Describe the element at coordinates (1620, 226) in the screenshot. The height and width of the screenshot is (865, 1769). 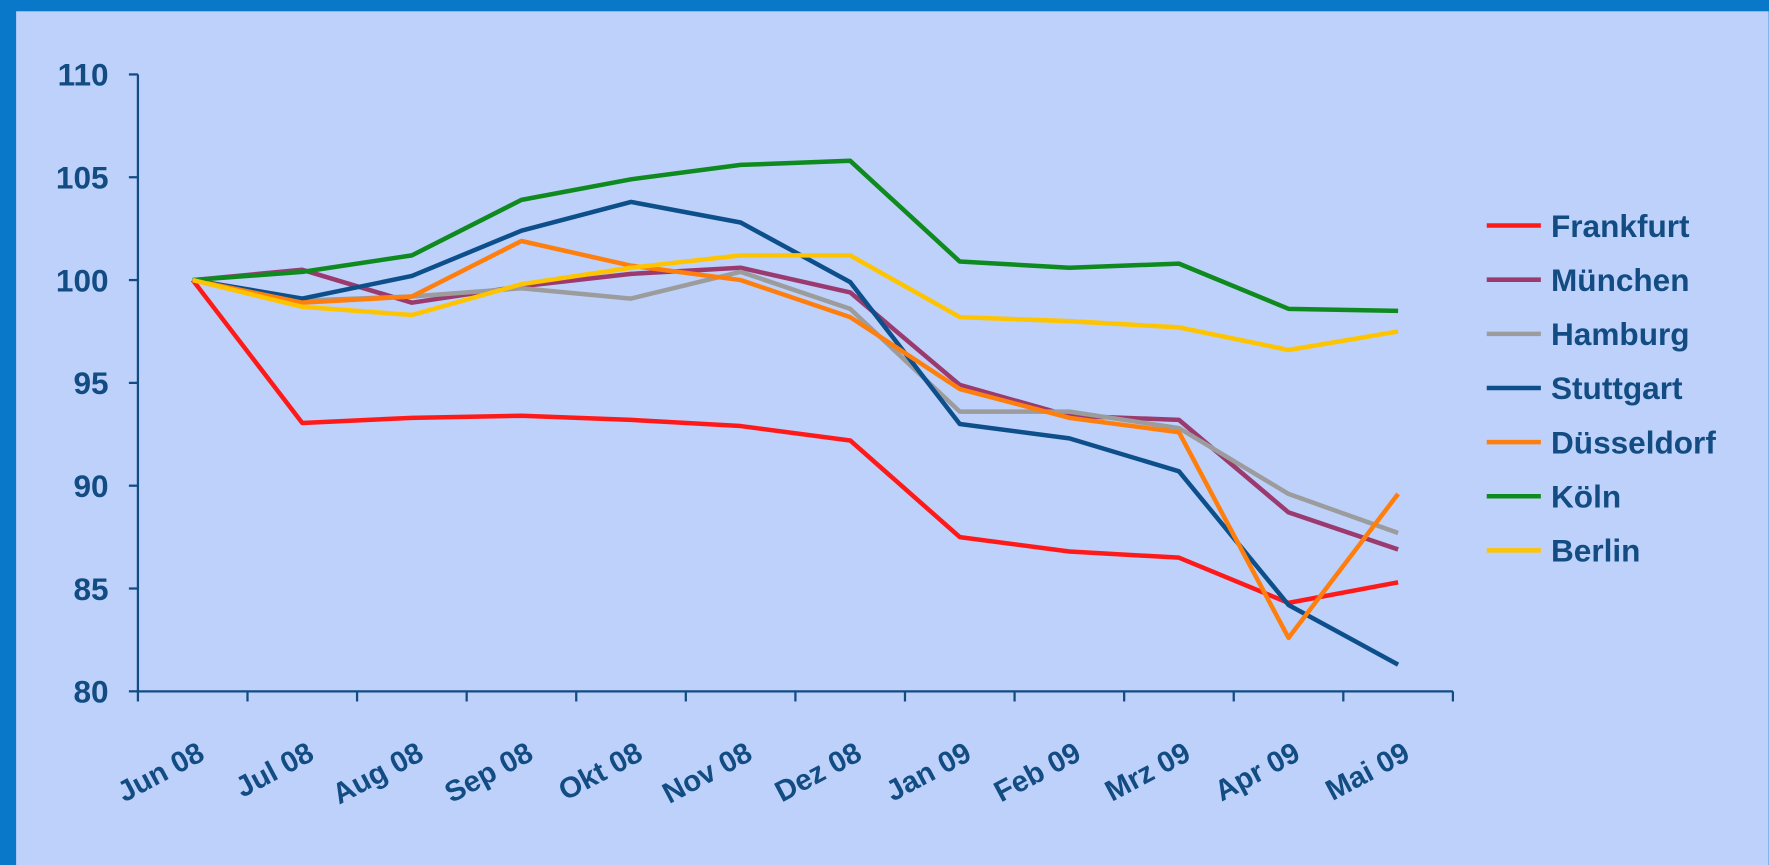
I see `legend-label: Frankfurt` at that location.